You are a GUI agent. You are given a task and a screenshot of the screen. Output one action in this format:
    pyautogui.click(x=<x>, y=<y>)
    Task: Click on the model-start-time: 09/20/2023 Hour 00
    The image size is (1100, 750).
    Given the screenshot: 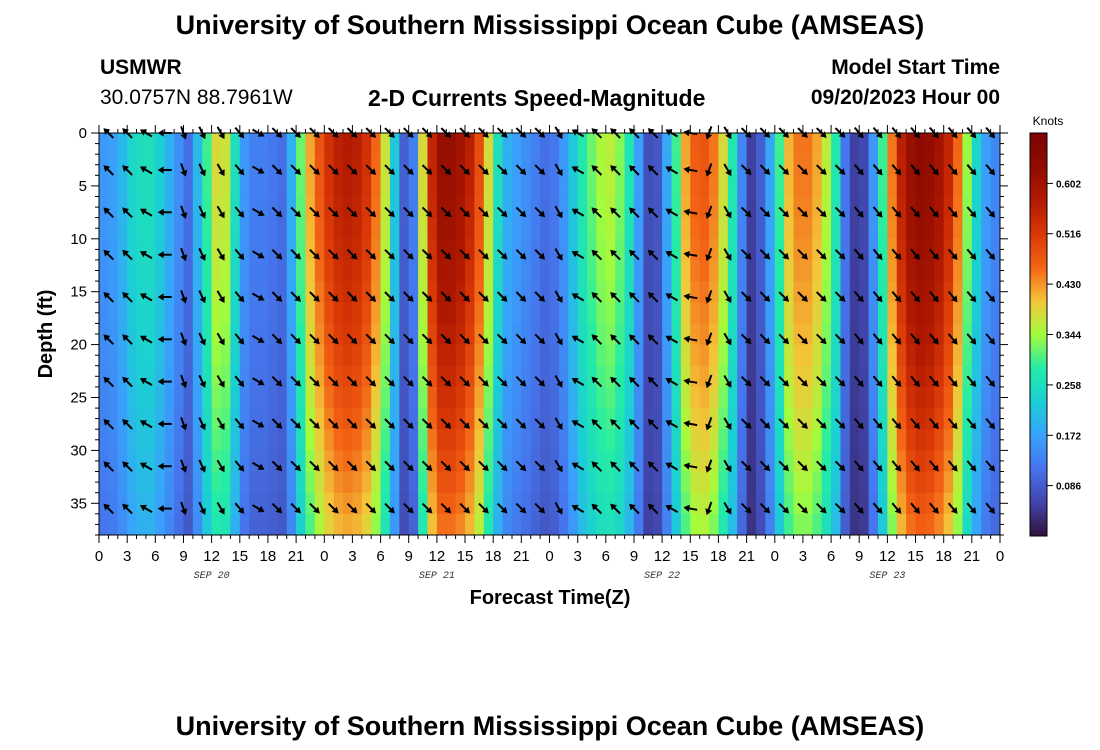 What is the action you would take?
    pyautogui.click(x=905, y=97)
    